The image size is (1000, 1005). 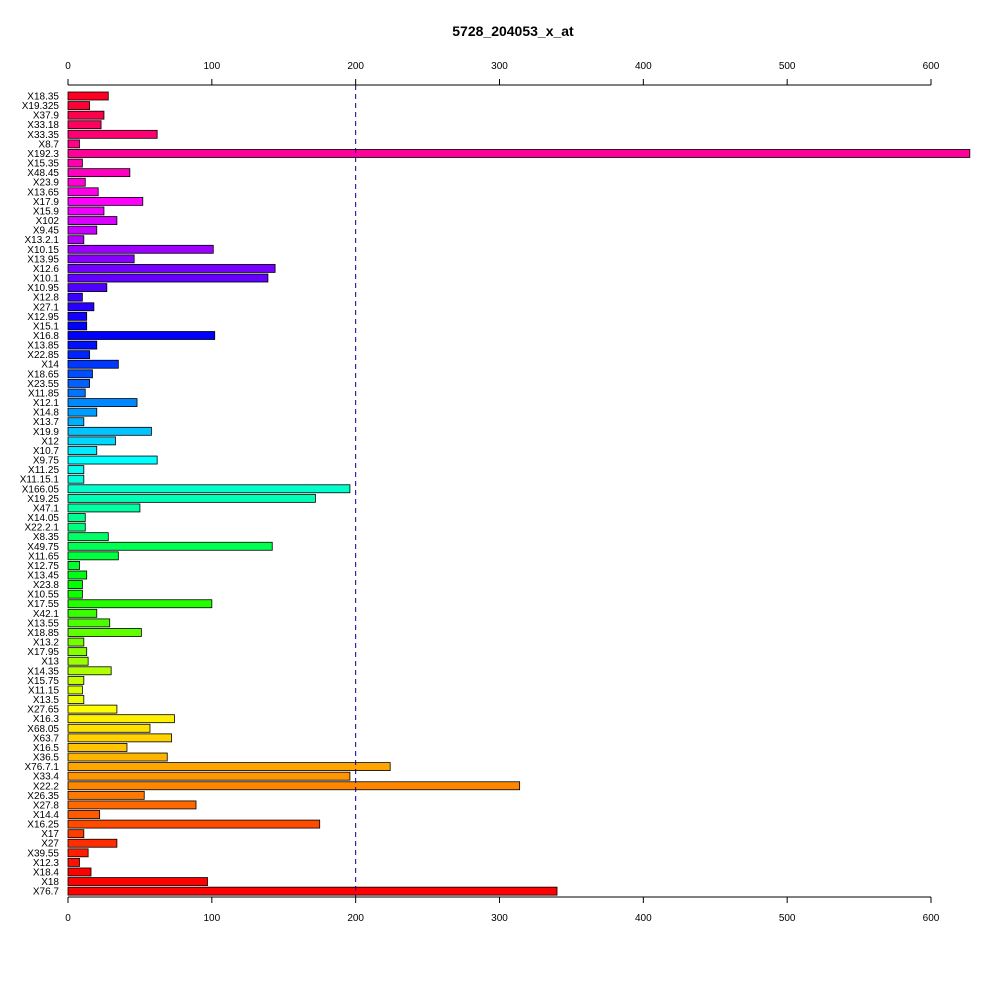 I want to click on category-label: X12.3, so click(x=46, y=863).